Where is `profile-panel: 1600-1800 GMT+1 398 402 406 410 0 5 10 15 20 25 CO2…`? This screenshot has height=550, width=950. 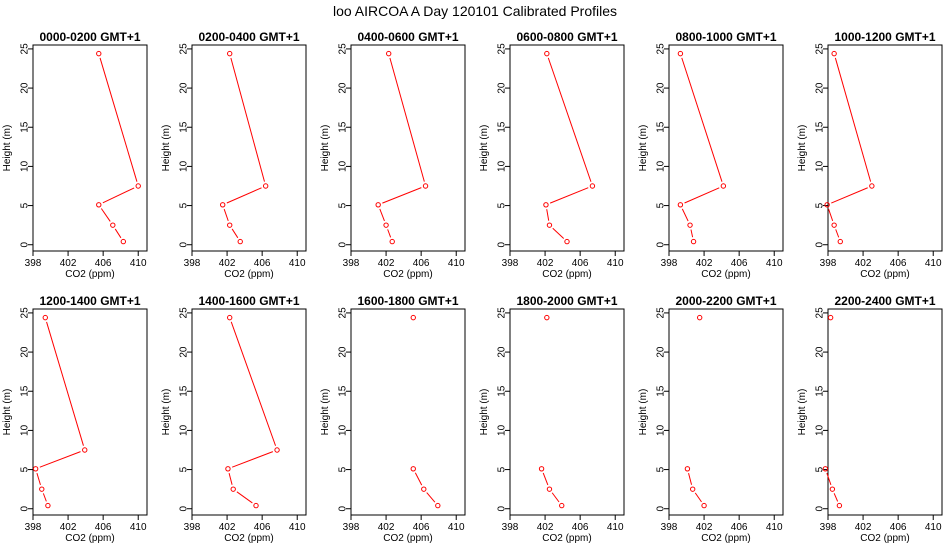
profile-panel: 1600-1800 GMT+1 398 402 406 410 0 5 10 15 20 25 CO2… is located at coordinates (393, 419).